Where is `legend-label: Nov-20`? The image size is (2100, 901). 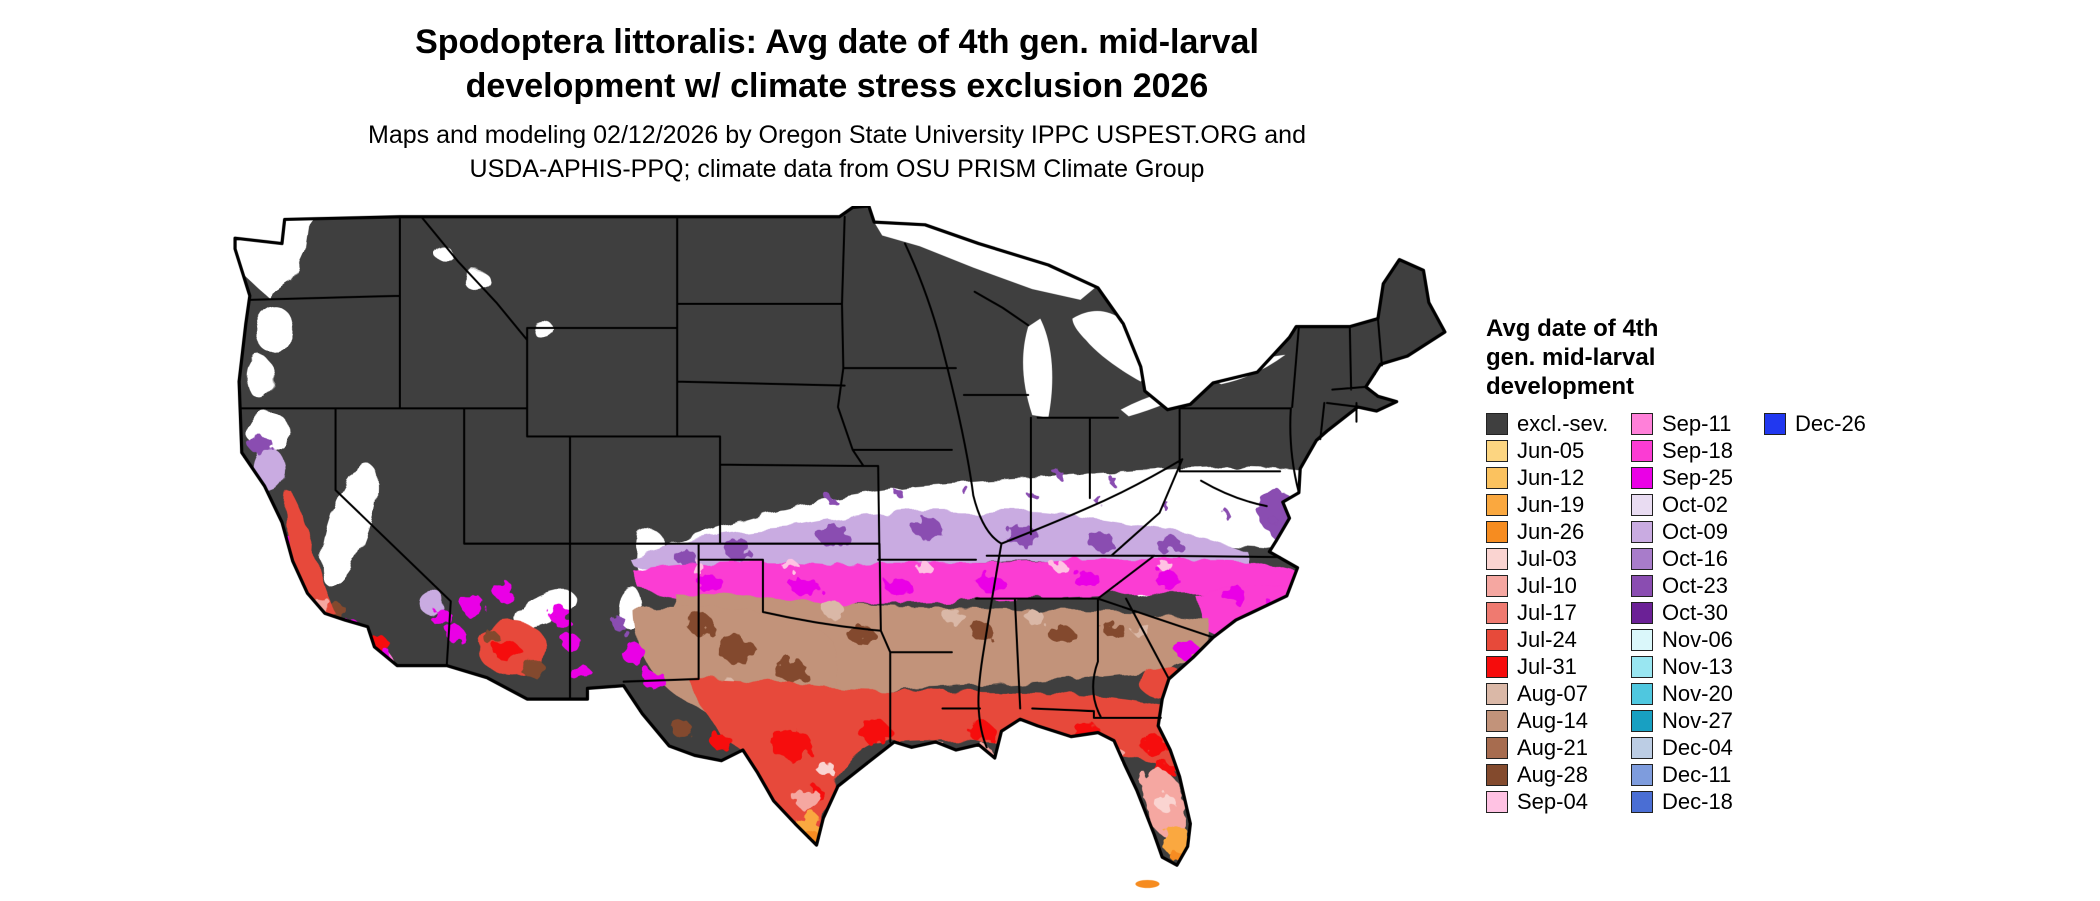
legend-label: Nov-20 is located at coordinates (1697, 693).